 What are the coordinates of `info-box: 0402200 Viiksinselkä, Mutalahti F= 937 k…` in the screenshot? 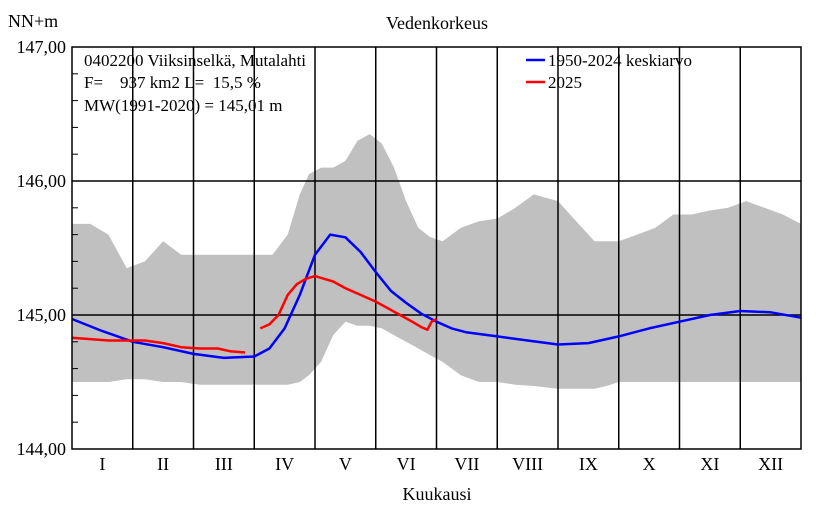 It's located at (195, 83).